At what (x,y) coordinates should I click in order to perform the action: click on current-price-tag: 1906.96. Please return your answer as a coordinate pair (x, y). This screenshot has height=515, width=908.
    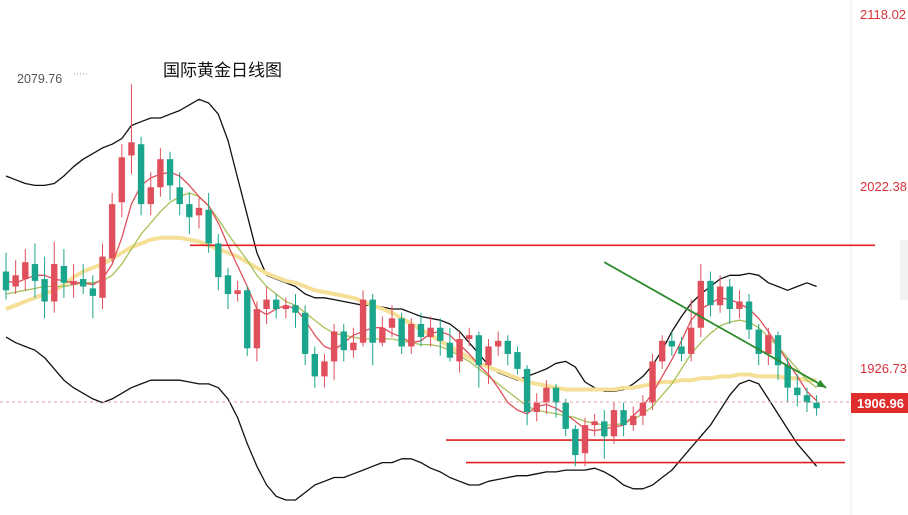
    Looking at the image, I should click on (879, 403).